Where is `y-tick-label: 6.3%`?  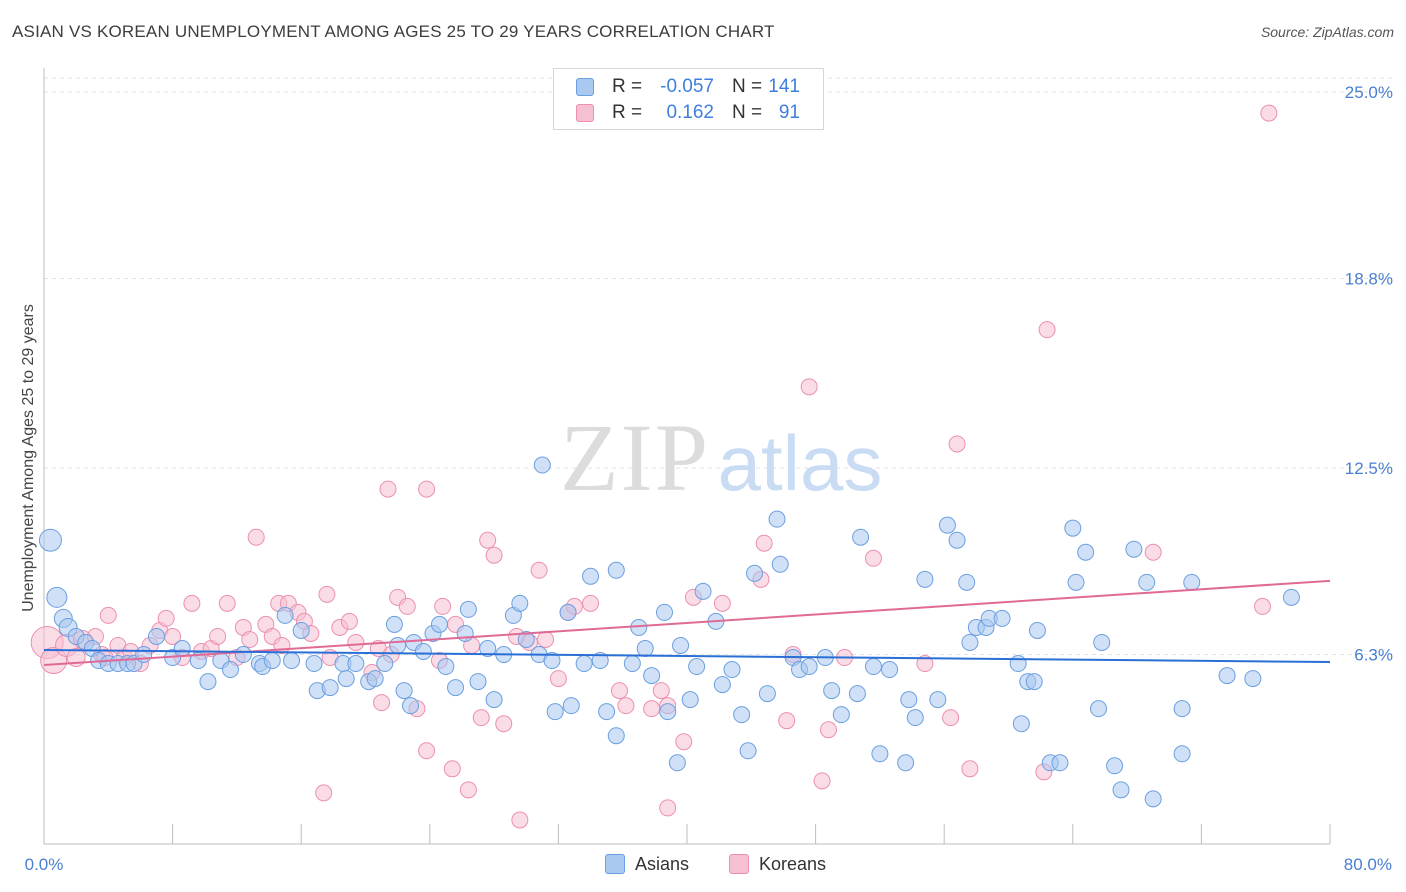
y-tick-label: 6.3% is located at coordinates (1373, 655).